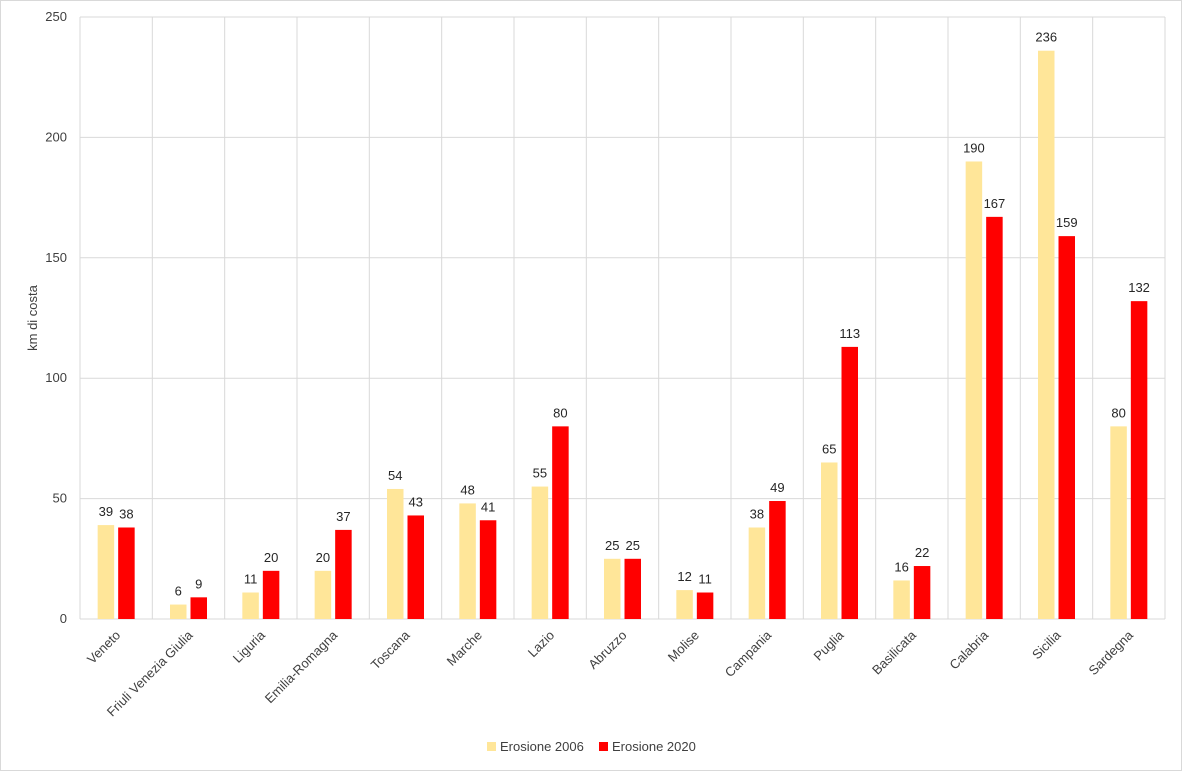 The width and height of the screenshot is (1182, 771). Describe the element at coordinates (395, 475) in the screenshot. I see `data-label: 54` at that location.